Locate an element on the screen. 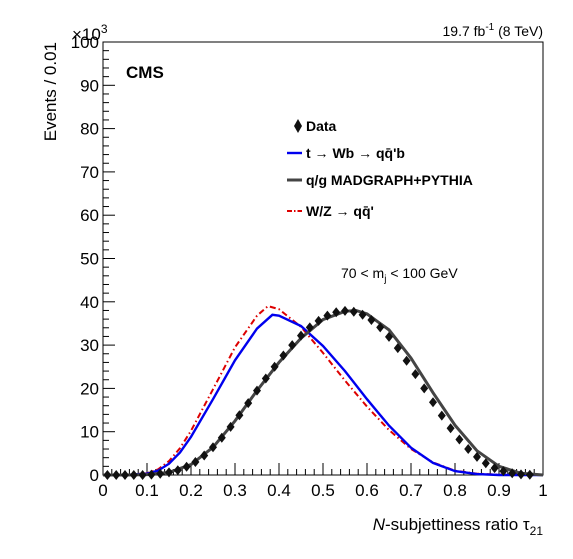 The image size is (573, 559). legend-label-top: t → Wb → qq̄'b is located at coordinates (355, 153).